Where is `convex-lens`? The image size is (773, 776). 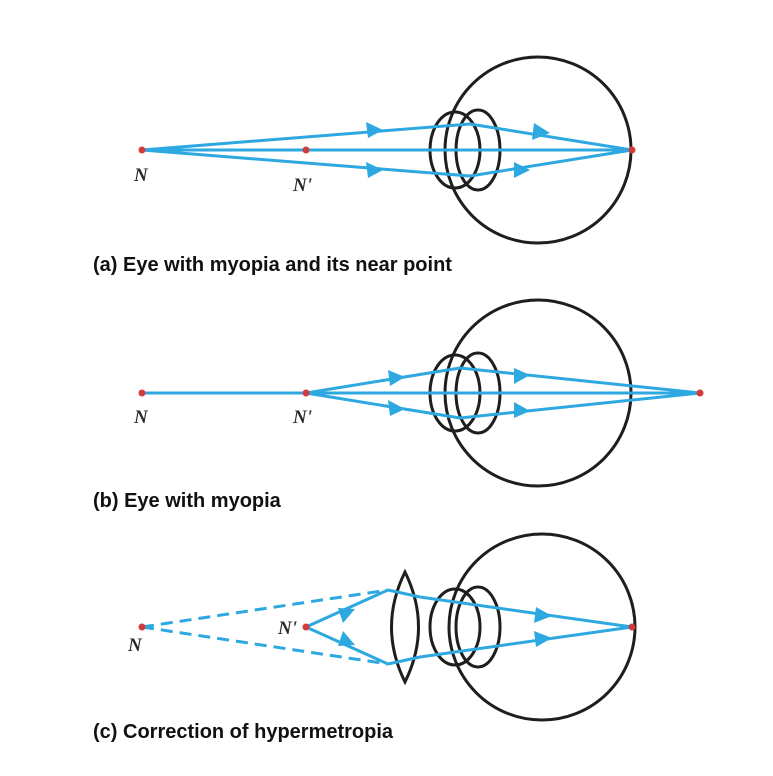 convex-lens is located at coordinates (405, 627).